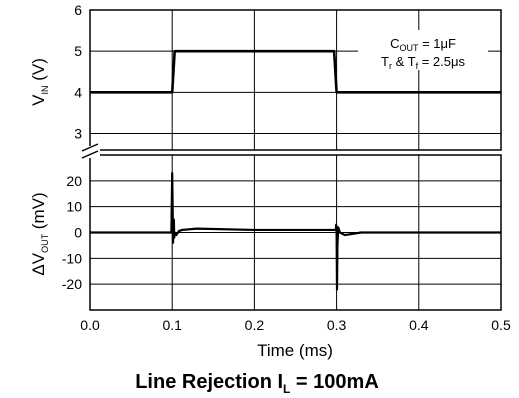 This screenshot has width=519, height=398. Describe the element at coordinates (172, 325) in the screenshot. I see `x-tick-label: 0.1` at that location.